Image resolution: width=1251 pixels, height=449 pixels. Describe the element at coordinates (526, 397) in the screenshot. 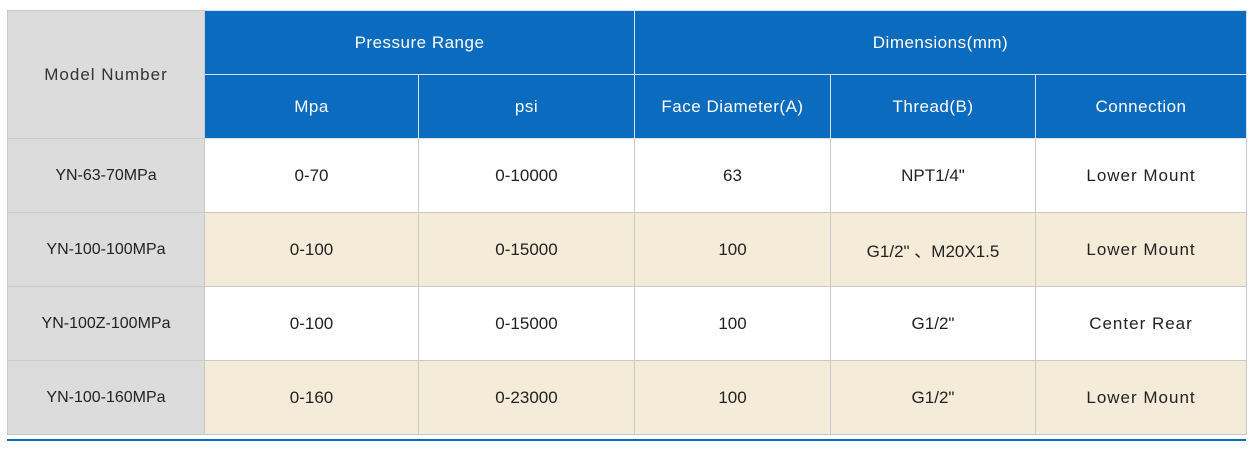

I see `psi-cell: 0-23000` at that location.